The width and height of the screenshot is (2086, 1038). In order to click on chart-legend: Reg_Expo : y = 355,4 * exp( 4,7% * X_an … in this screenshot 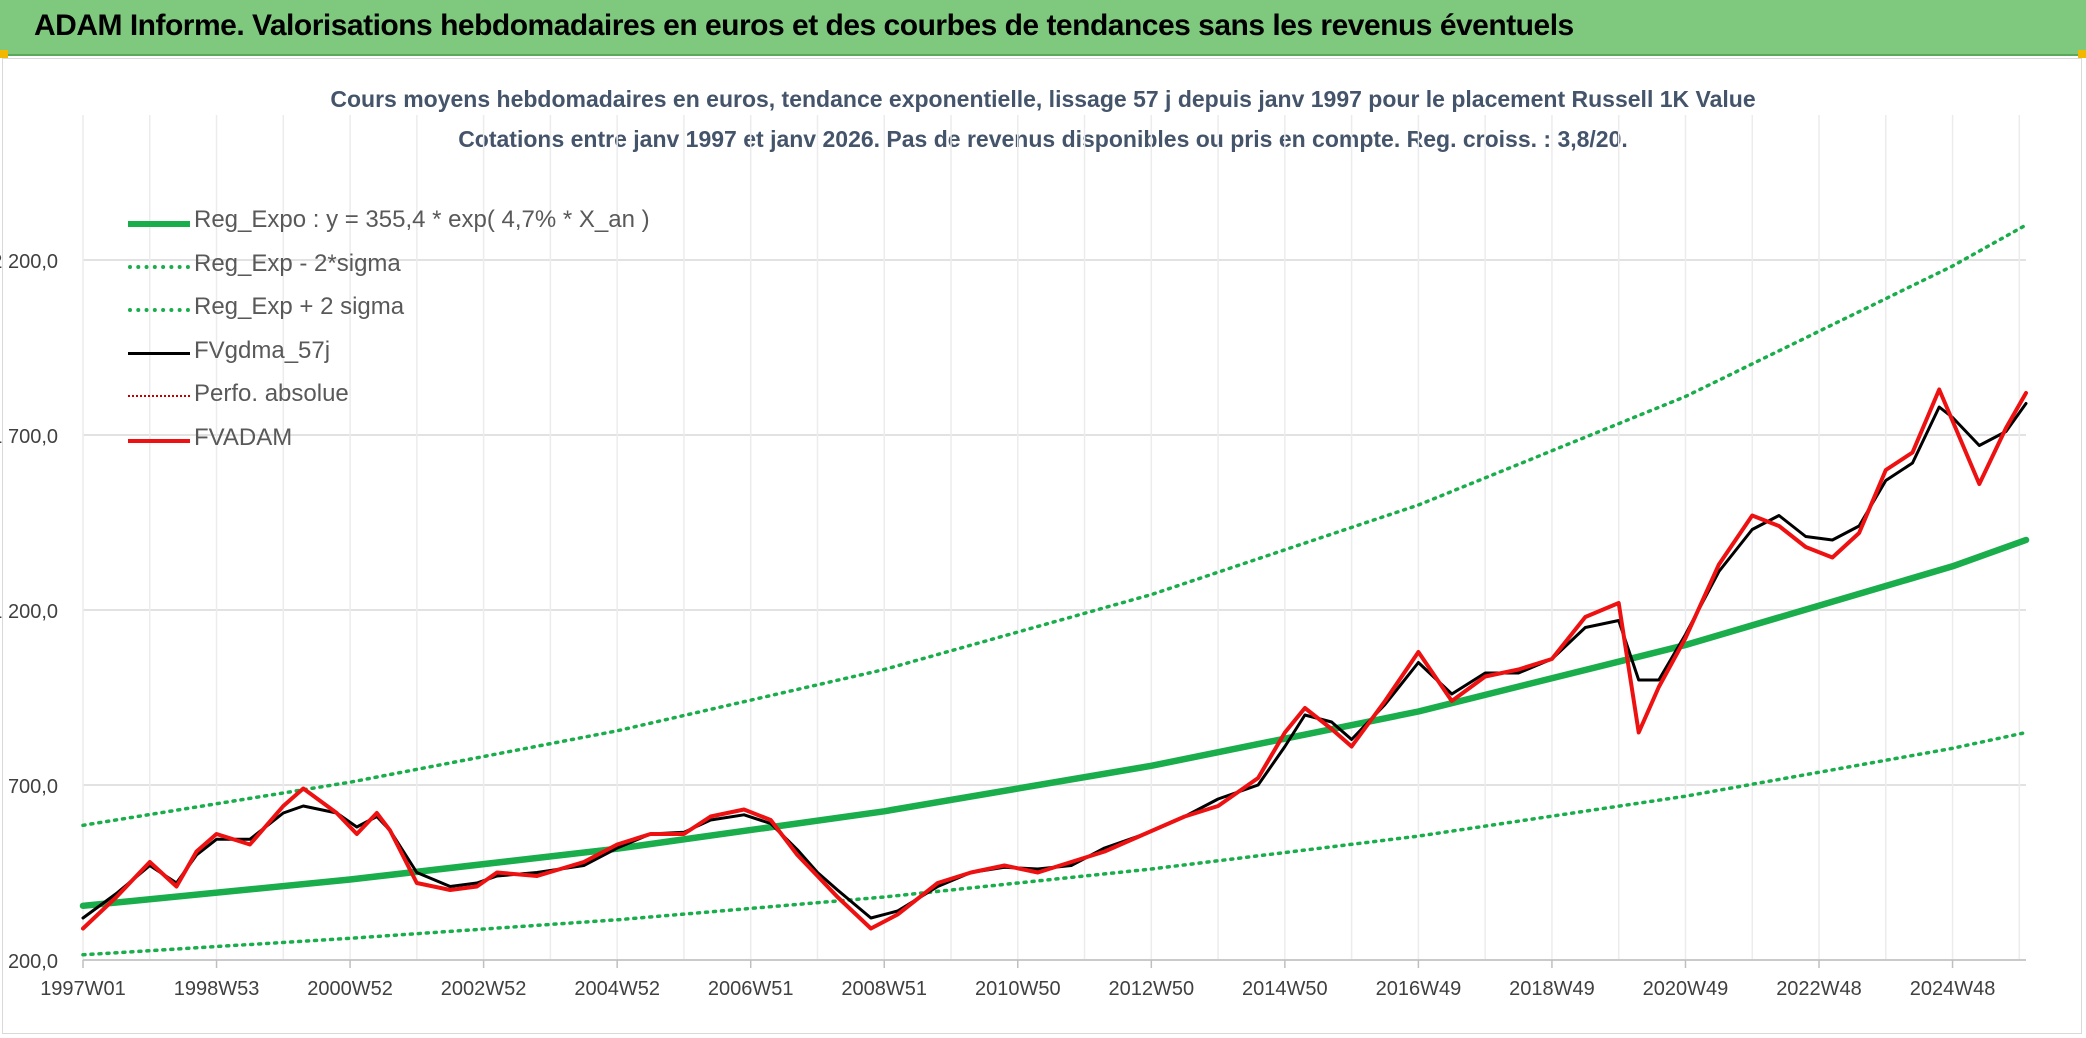, I will do `click(408, 332)`.